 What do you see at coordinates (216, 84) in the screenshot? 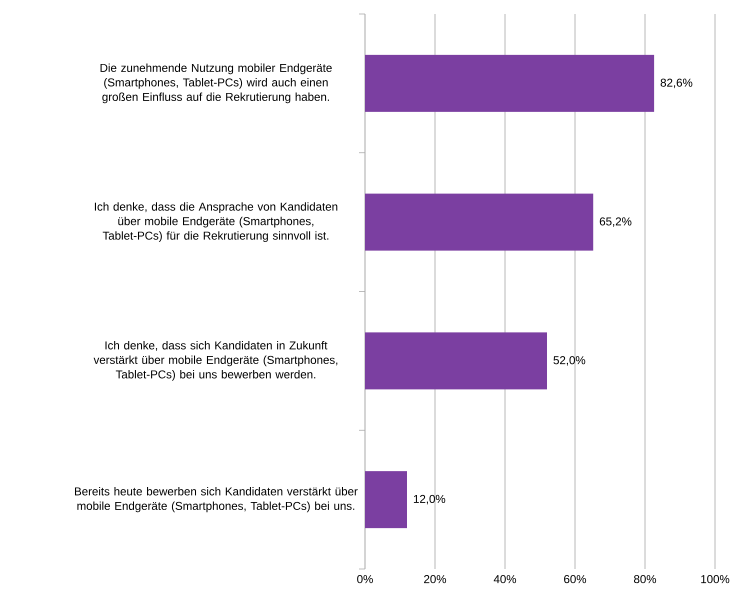
I see `y-tick-label: Die zunehmende Nutzung mobiler Endgeräte (Smartphones, Tablet-PCs) wird auch einen großen Einfluss auf die Rekrutierung haben.` at bounding box center [216, 84].